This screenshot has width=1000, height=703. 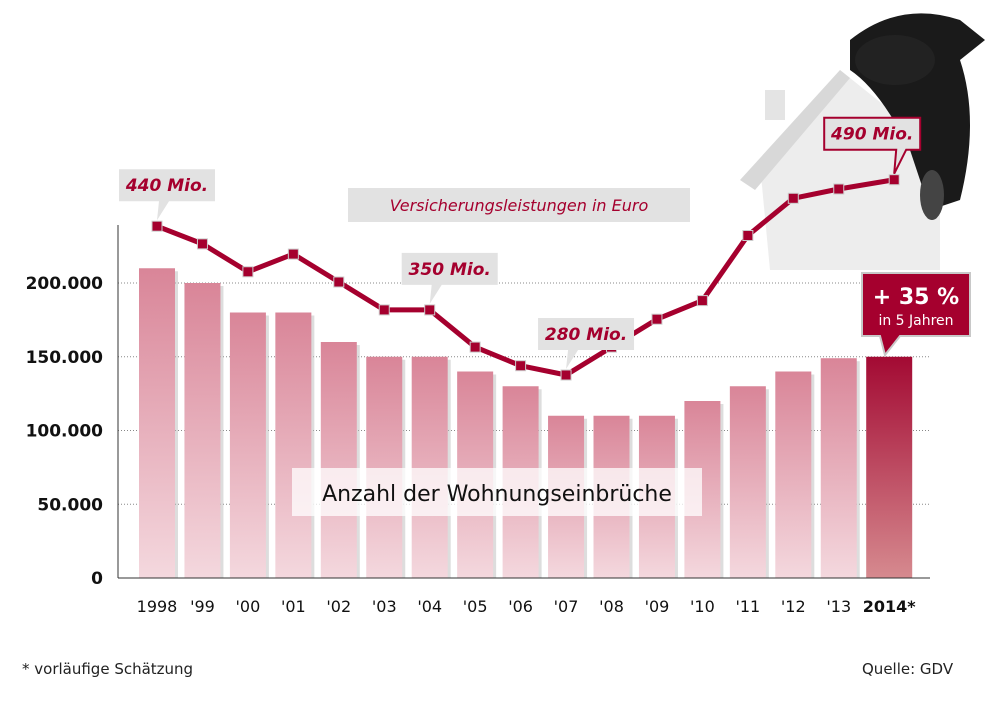 I want to click on y-tick-label: 150.000, so click(x=65, y=358).